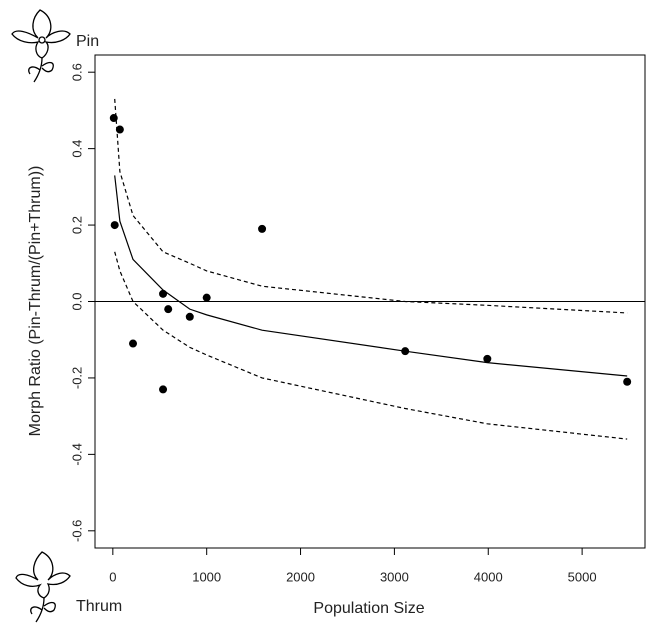  I want to click on x-tick-label: 0, so click(112, 576).